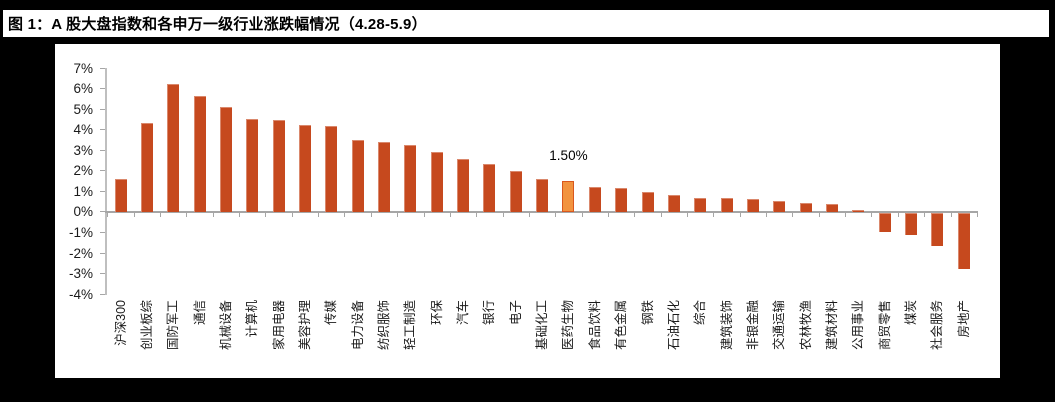 The height and width of the screenshot is (402, 1055). What do you see at coordinates (410, 325) in the screenshot?
I see `x-category-label: 轻工制造` at bounding box center [410, 325].